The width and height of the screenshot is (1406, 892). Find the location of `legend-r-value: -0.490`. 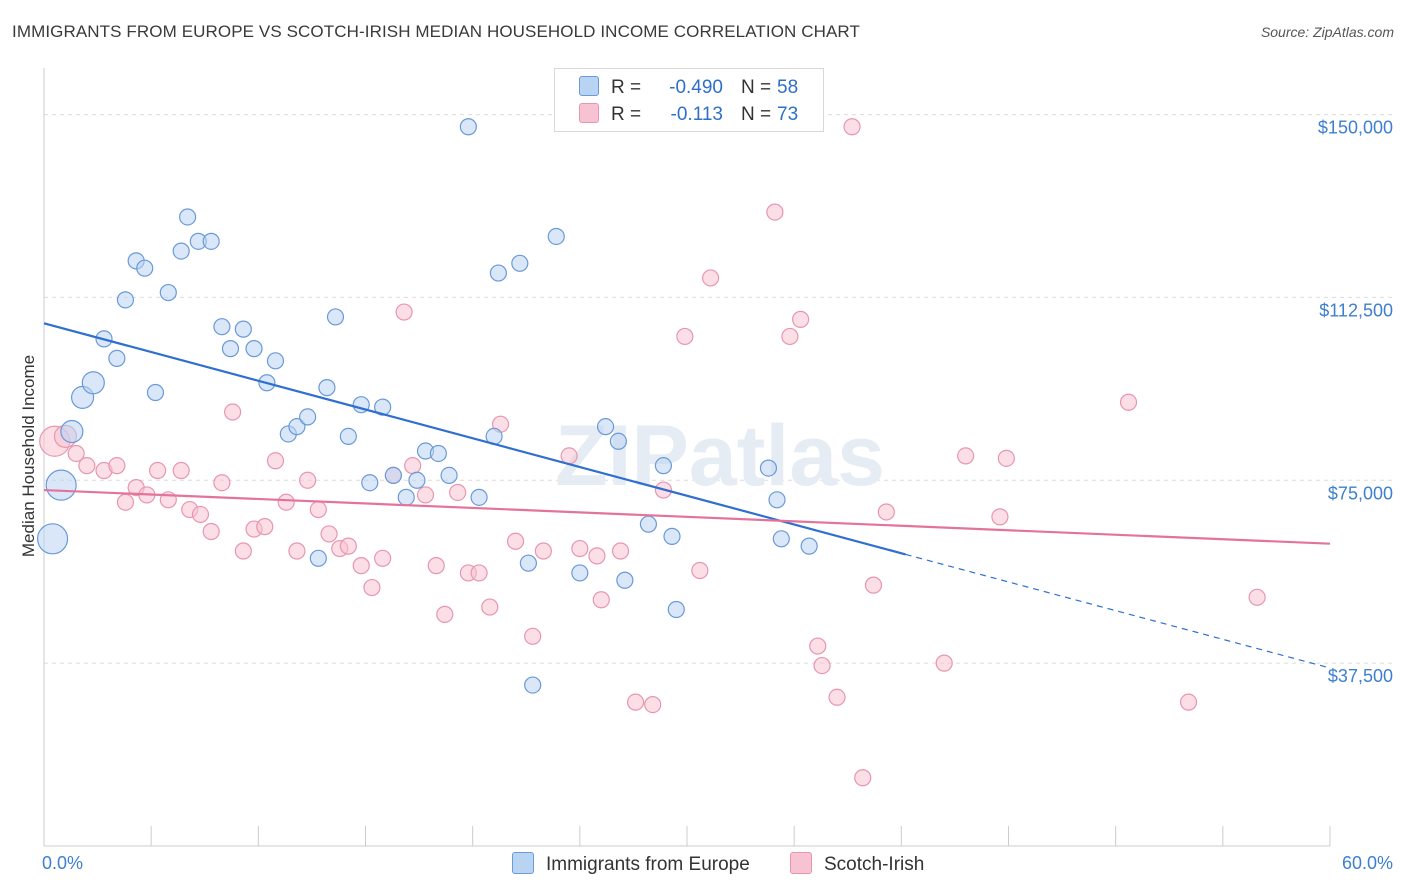

legend-r-value: -0.490 is located at coordinates (696, 87).